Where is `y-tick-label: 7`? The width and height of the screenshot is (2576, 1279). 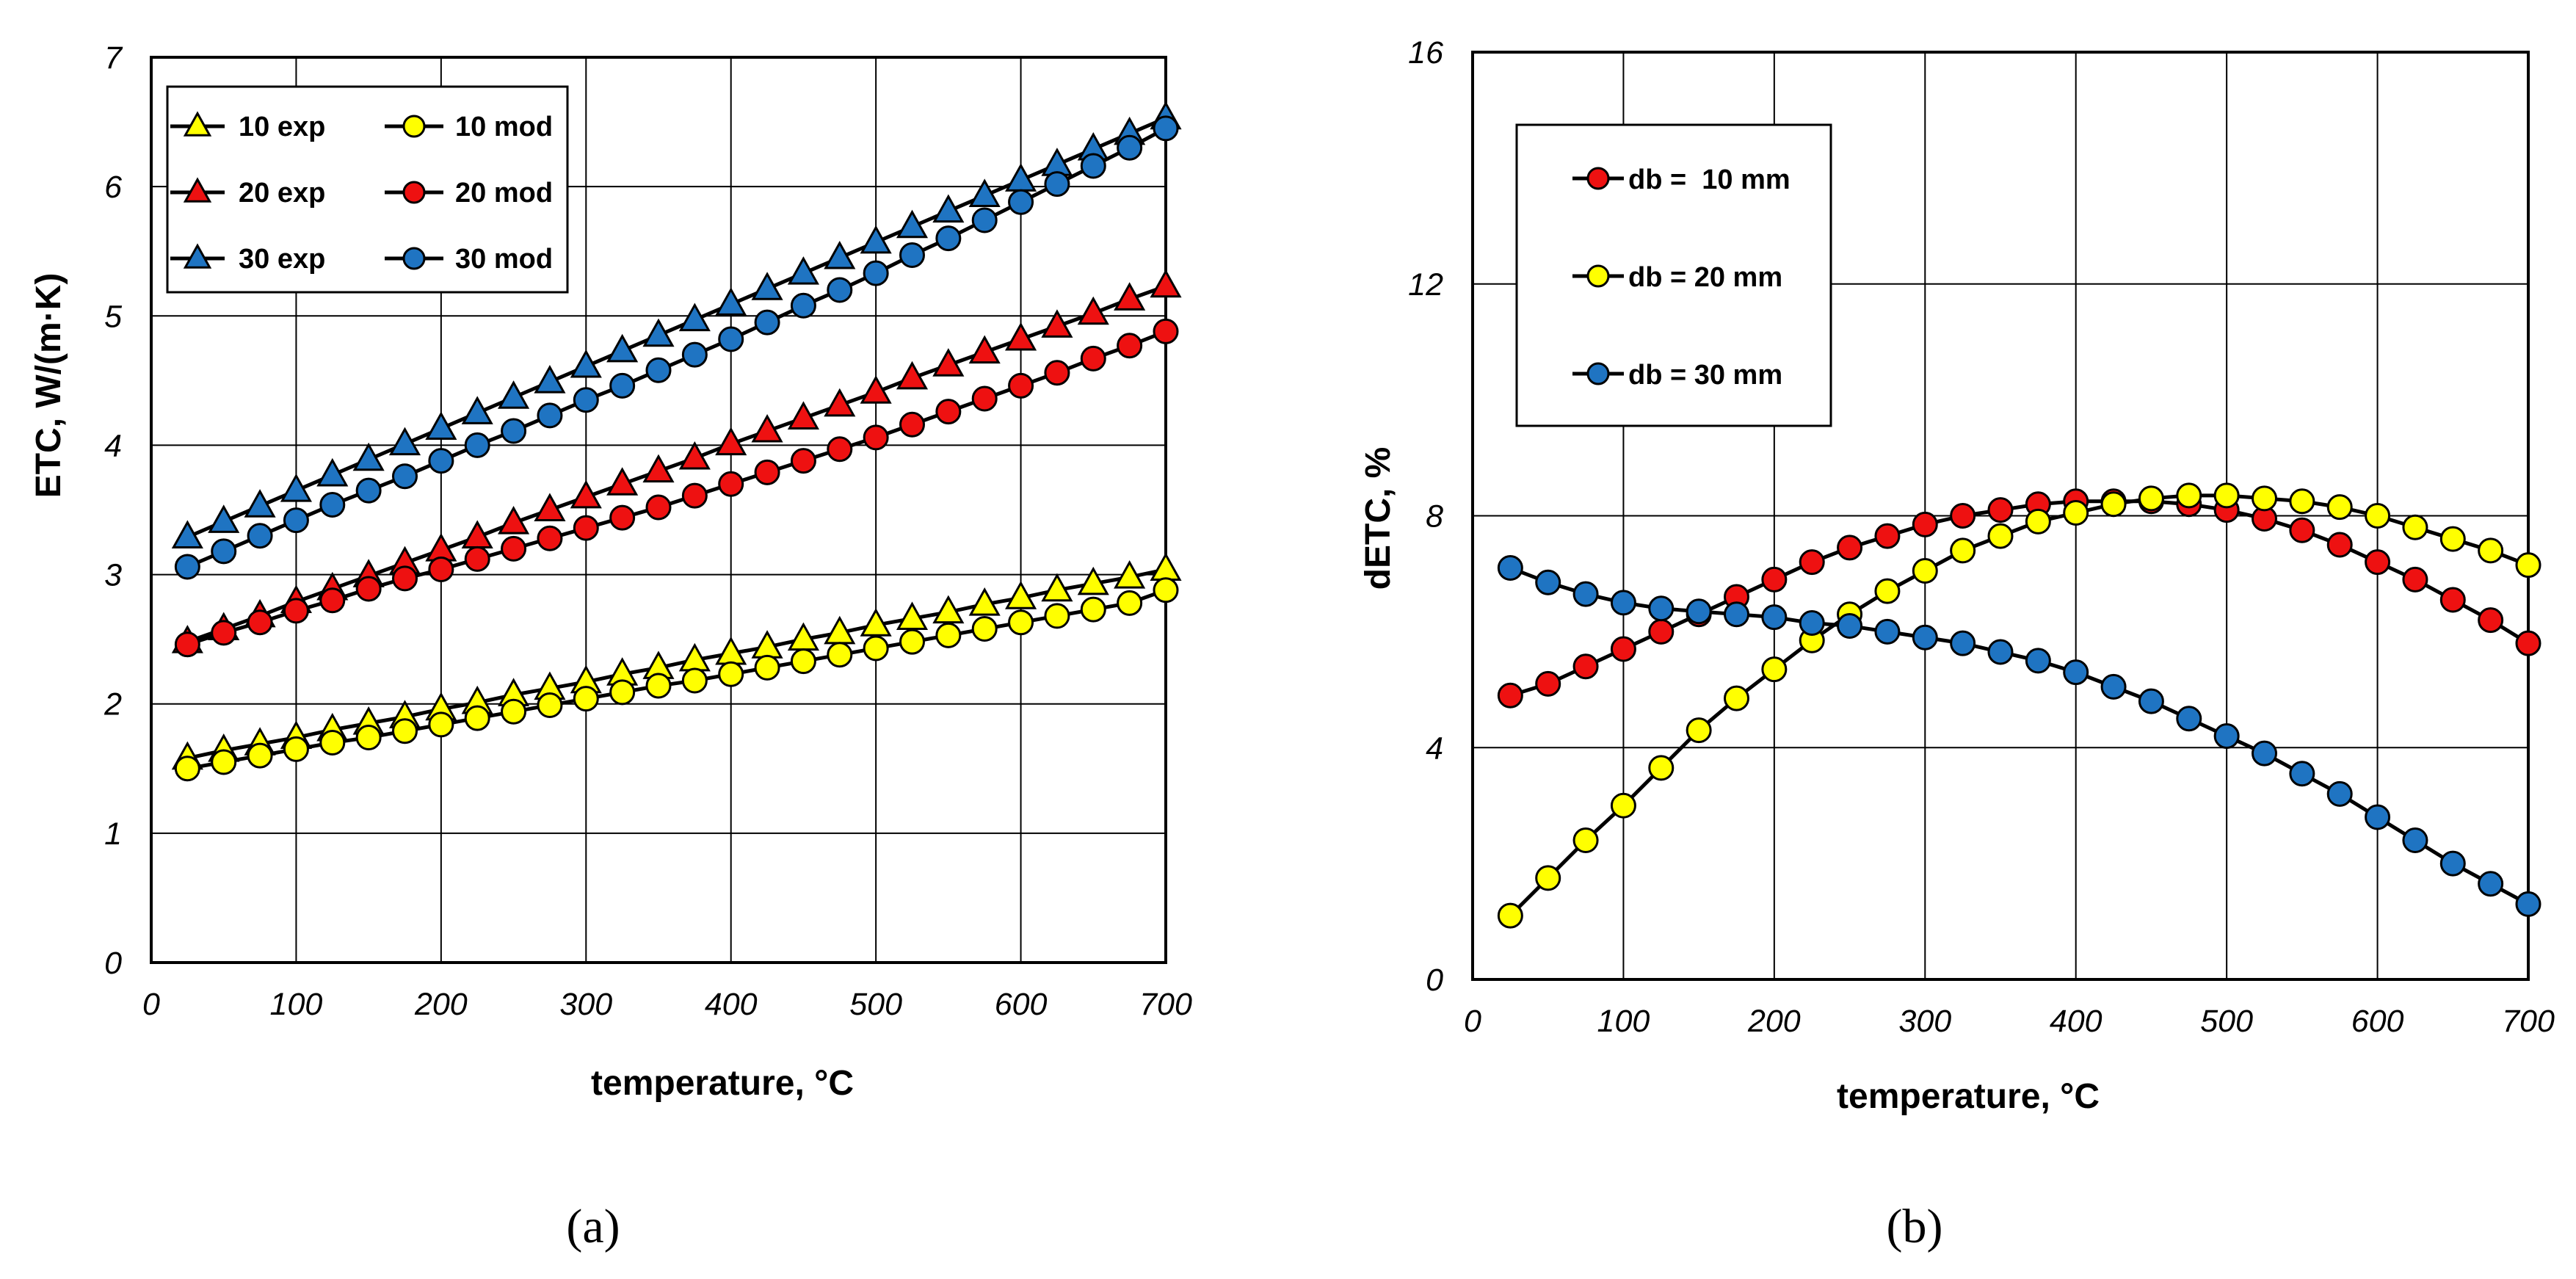
y-tick-label: 7 is located at coordinates (114, 58).